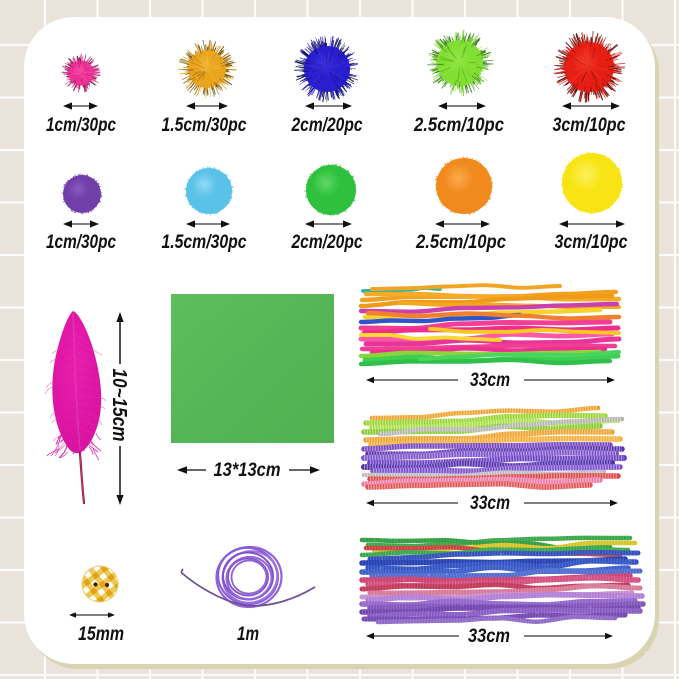 The height and width of the screenshot is (679, 679). Describe the element at coordinates (101, 634) in the screenshot. I see `svg-text: 15mm` at that location.